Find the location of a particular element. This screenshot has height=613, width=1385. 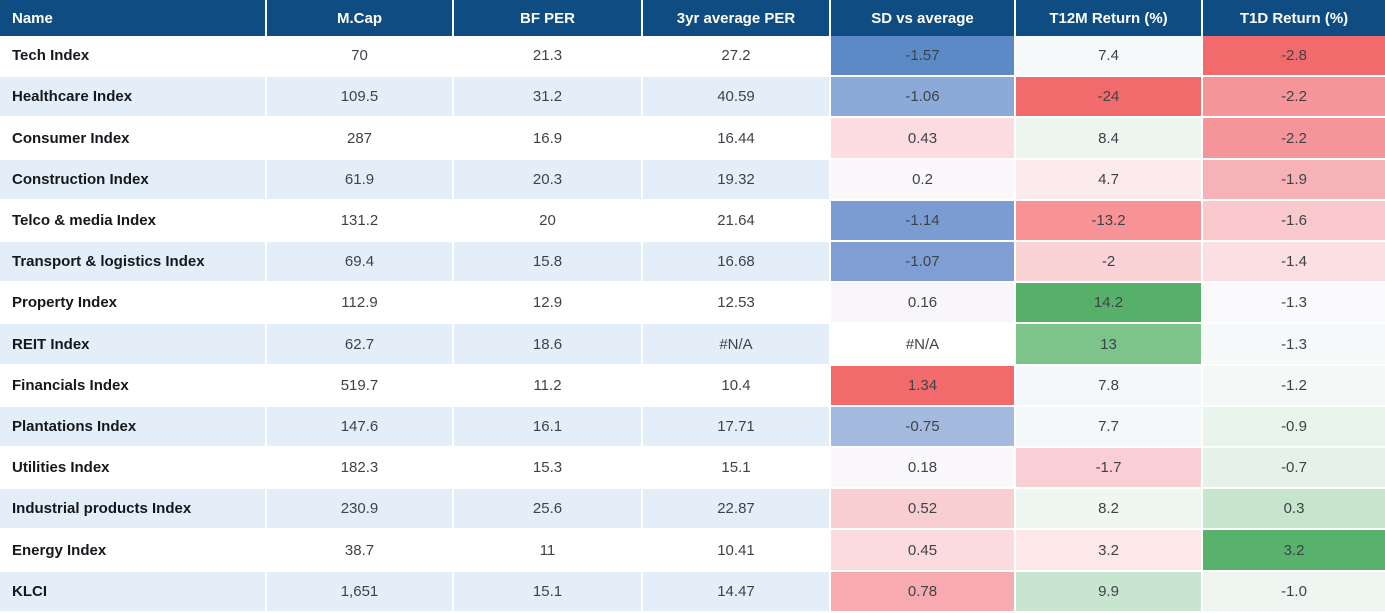

table-row: KLCI 1,651 15.1 14.47 0.78 9.9 -1.0 is located at coordinates (692, 592).